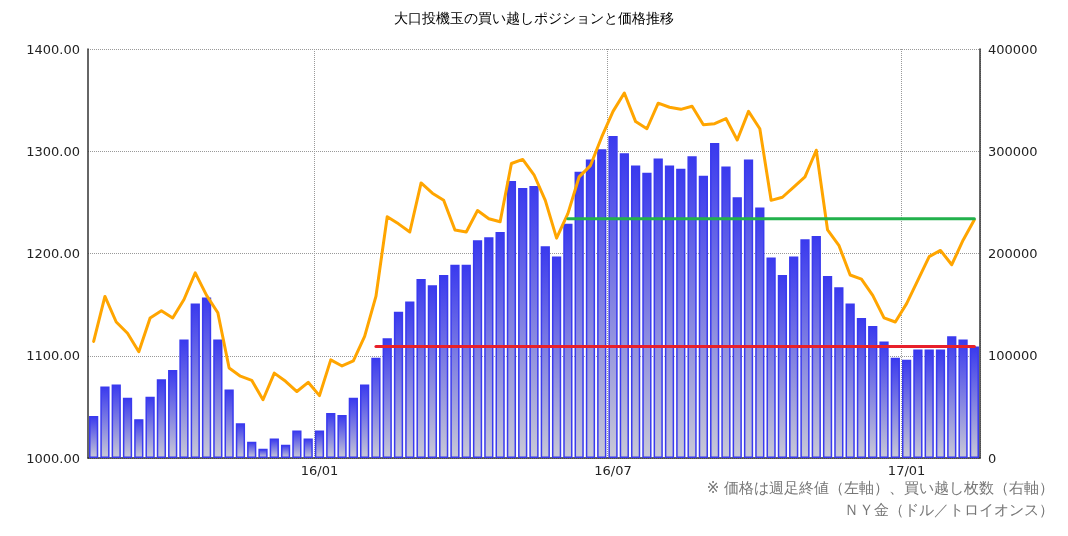 The width and height of the screenshot is (1068, 536). I want to click on y2-tick-label: 0, so click(992, 458).